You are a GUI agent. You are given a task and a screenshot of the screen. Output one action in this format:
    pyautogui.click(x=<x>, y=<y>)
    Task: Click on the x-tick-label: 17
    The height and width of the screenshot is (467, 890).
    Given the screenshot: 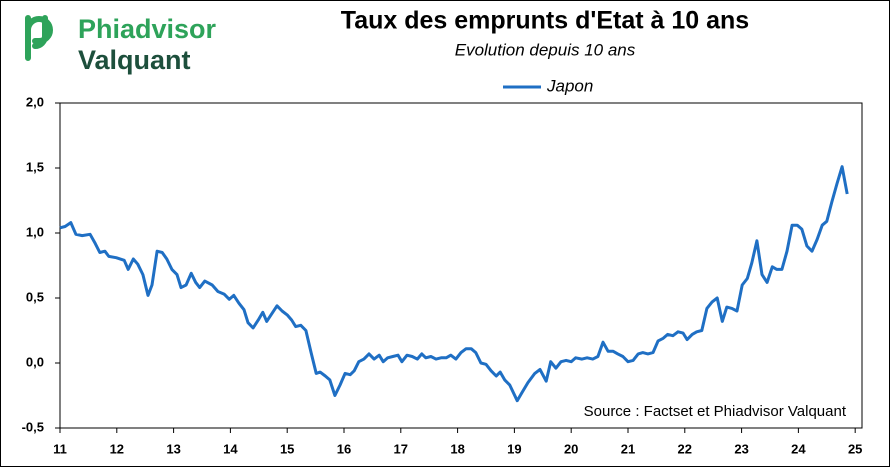 What is the action you would take?
    pyautogui.click(x=401, y=448)
    